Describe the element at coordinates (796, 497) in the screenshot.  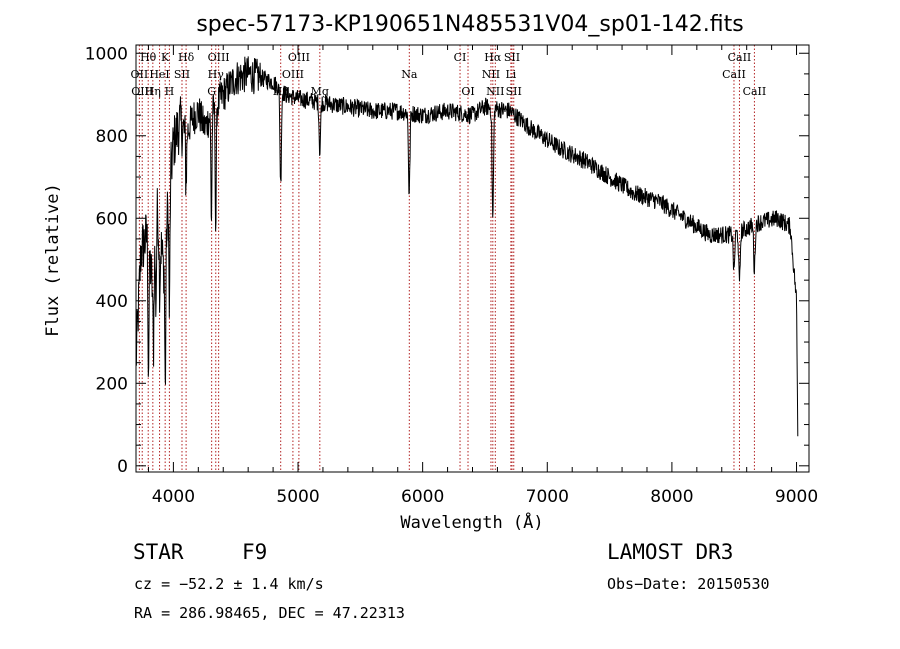
I see `x-tick-label-9000: 9000` at that location.